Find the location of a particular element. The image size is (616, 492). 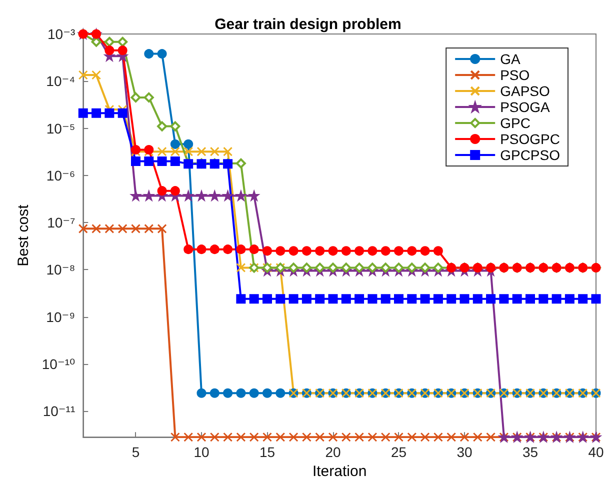

y-tick-label: 10⁻⁴ is located at coordinates (61, 81).